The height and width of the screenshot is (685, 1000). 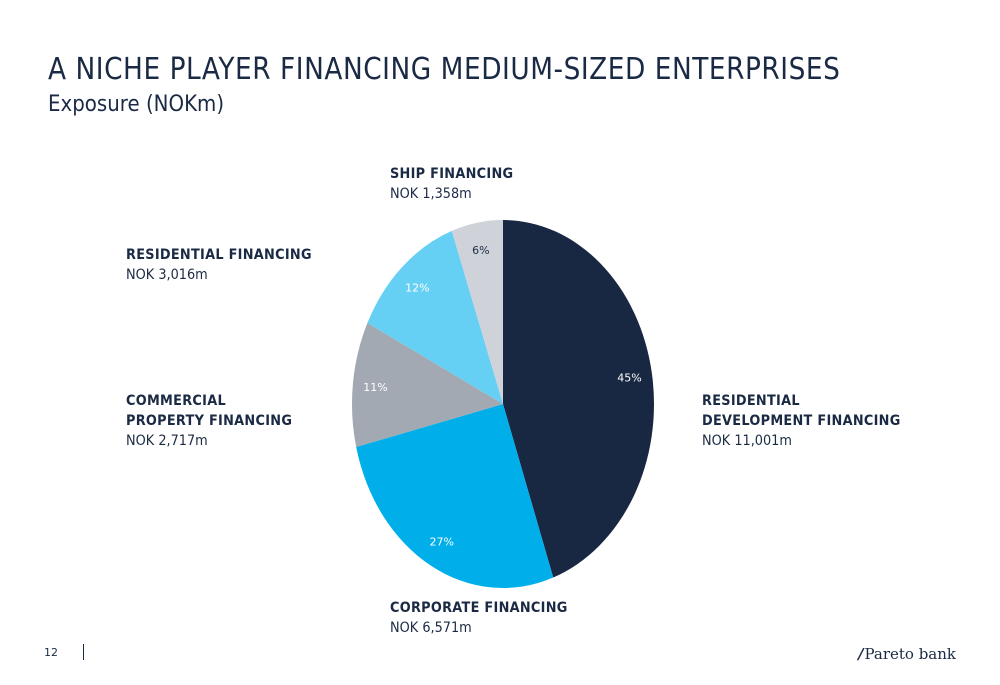 I want to click on pie-pct-label-ship-financing: 6%, so click(x=480, y=250).